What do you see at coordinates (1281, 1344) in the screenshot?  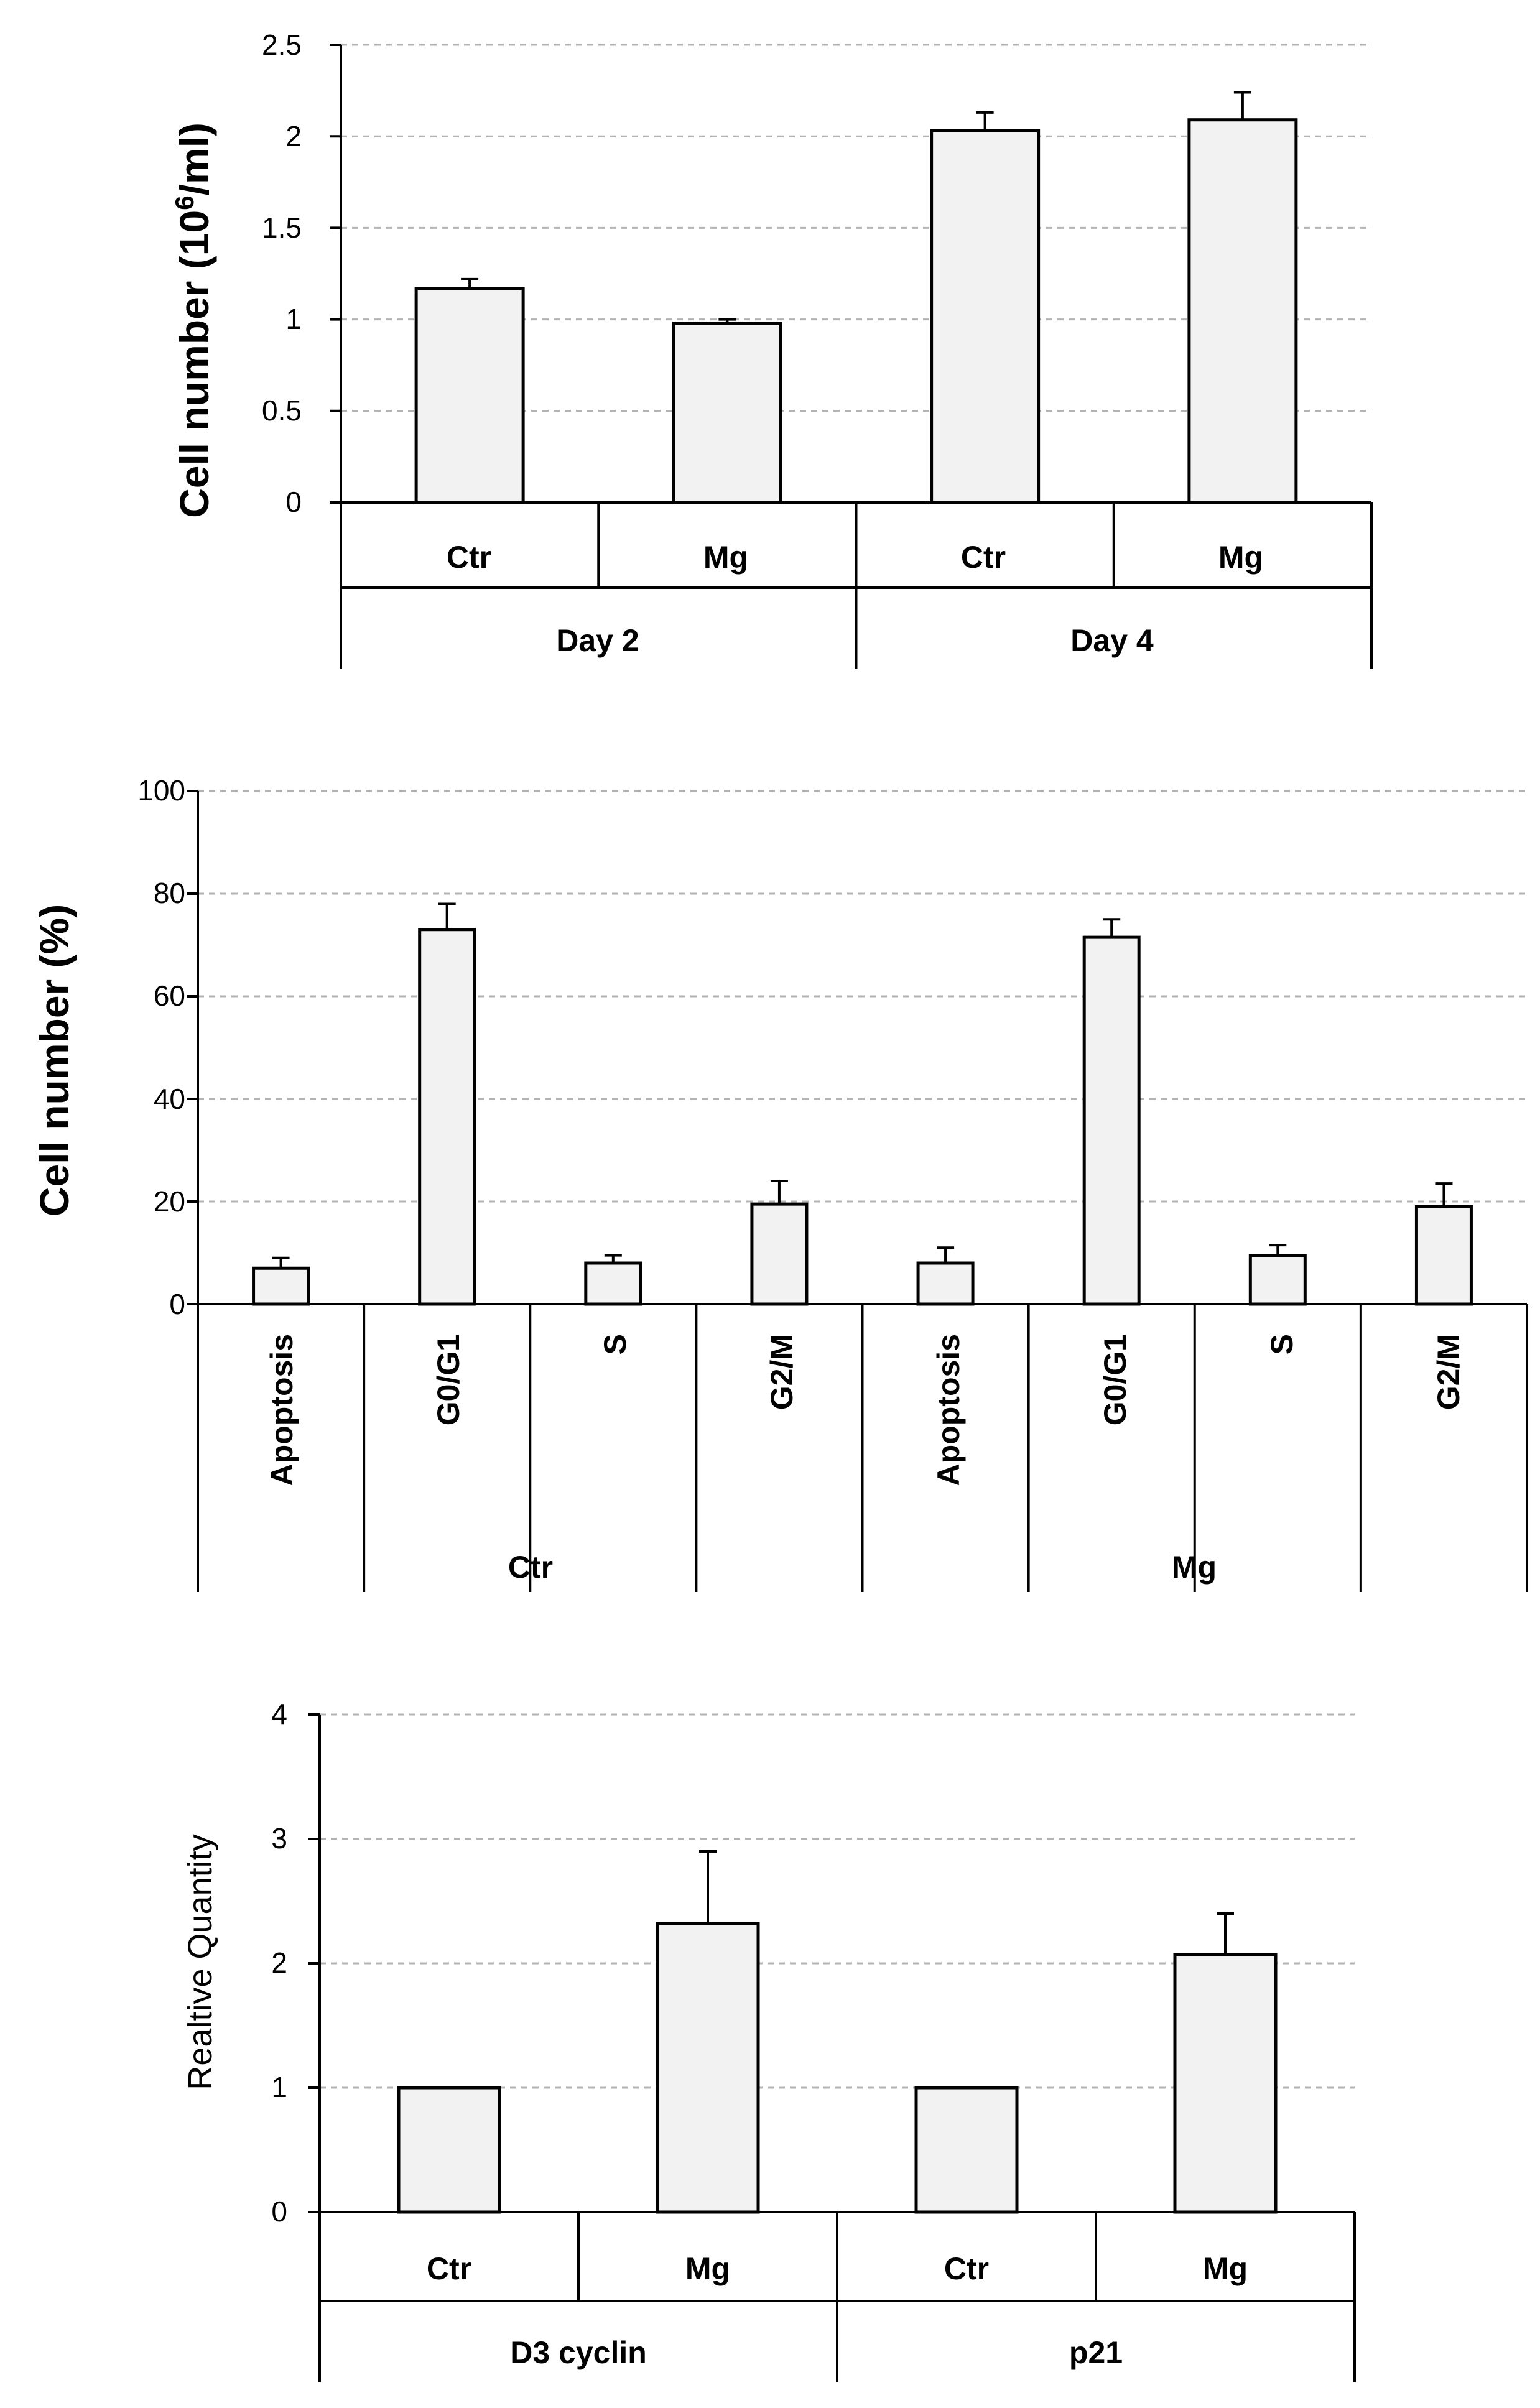 I see `p2-category-label-7: S` at bounding box center [1281, 1344].